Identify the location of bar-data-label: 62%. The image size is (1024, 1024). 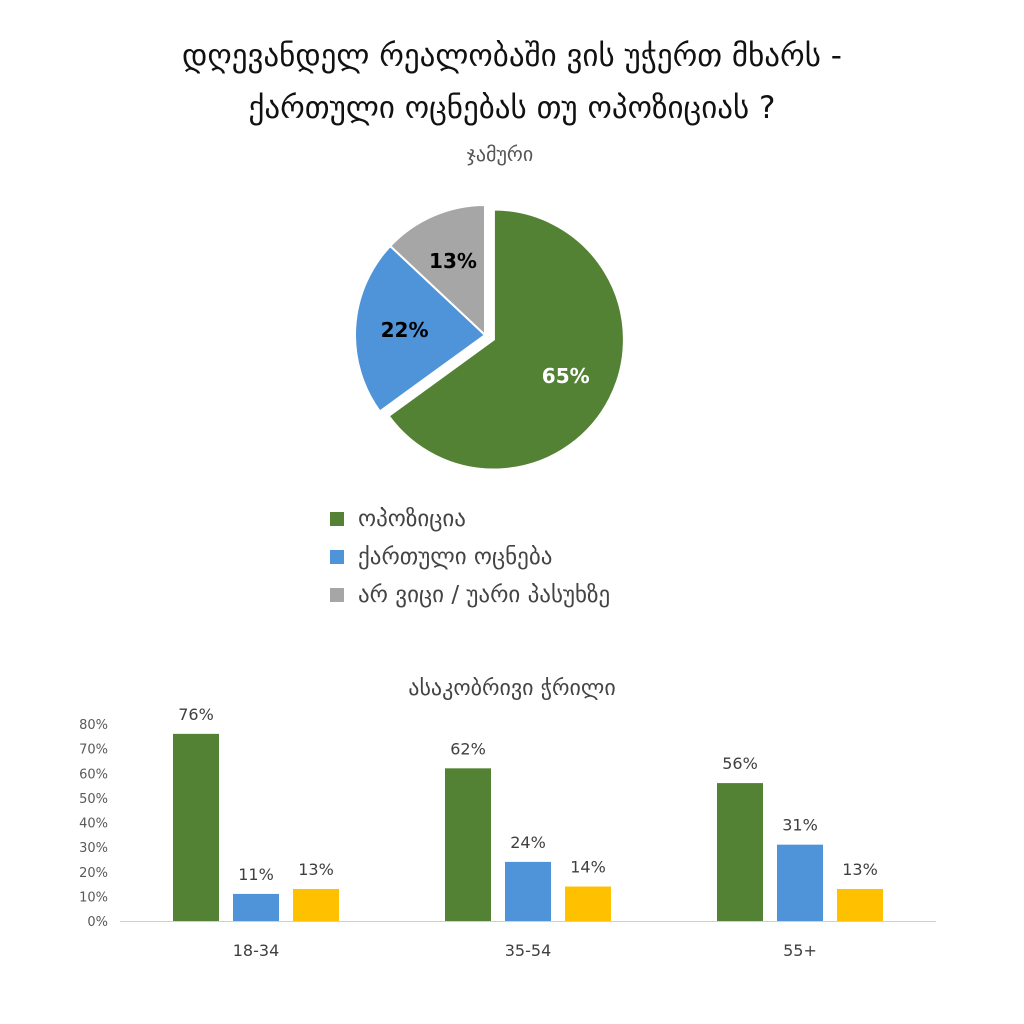
(468, 748).